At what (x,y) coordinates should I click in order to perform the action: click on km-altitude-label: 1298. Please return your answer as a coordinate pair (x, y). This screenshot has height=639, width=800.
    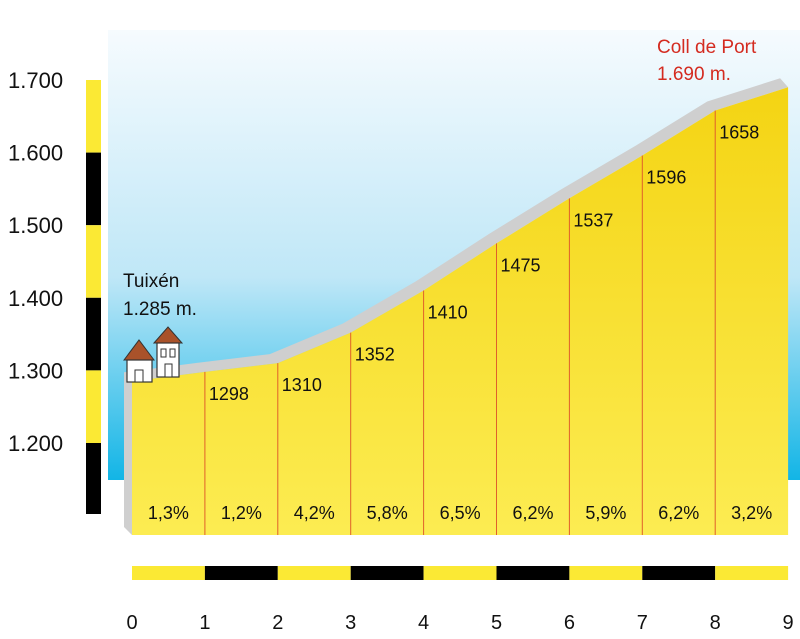
    Looking at the image, I should click on (229, 394).